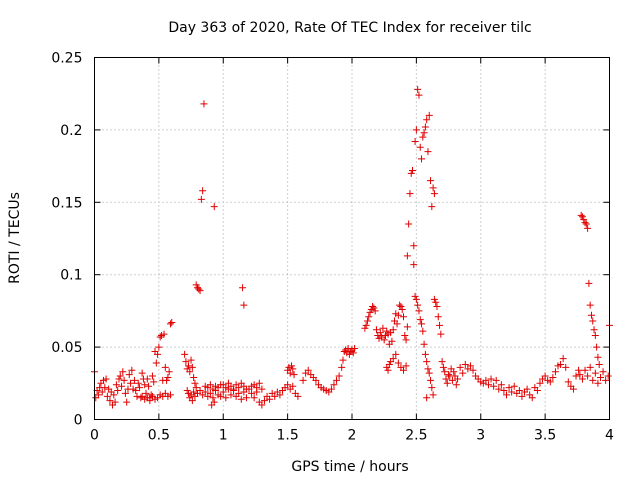 This screenshot has width=640, height=480. I want to click on y-tick-label: 0, so click(78, 421).